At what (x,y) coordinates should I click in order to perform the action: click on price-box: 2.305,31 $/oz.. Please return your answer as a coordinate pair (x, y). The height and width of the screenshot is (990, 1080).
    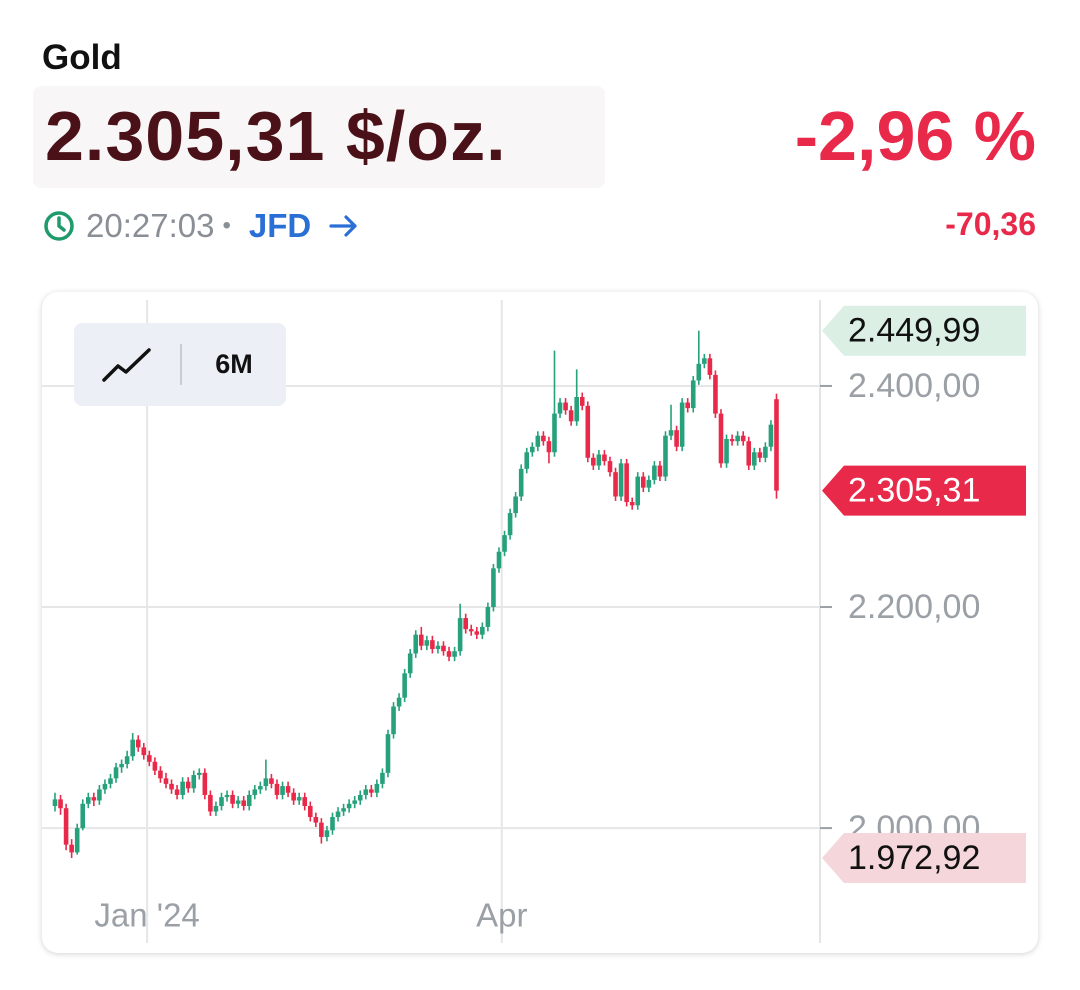
    Looking at the image, I should click on (319, 137).